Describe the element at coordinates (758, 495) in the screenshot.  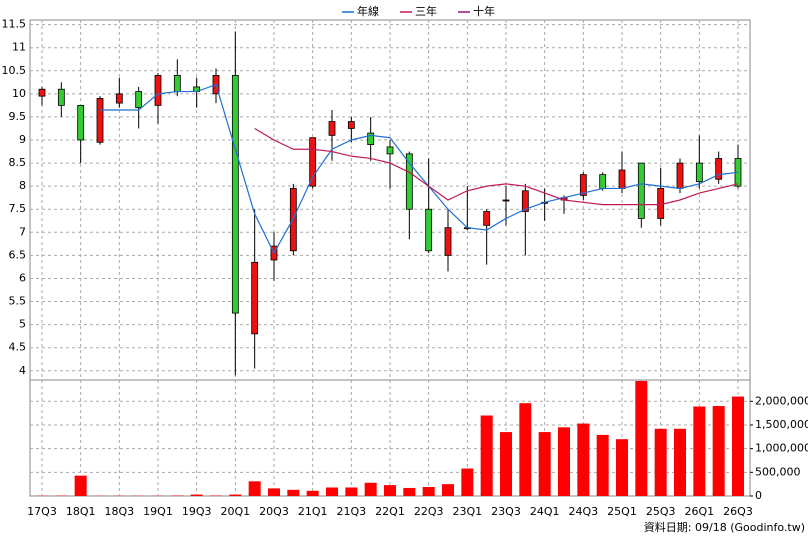
I see `y2-tick-label: 0` at that location.